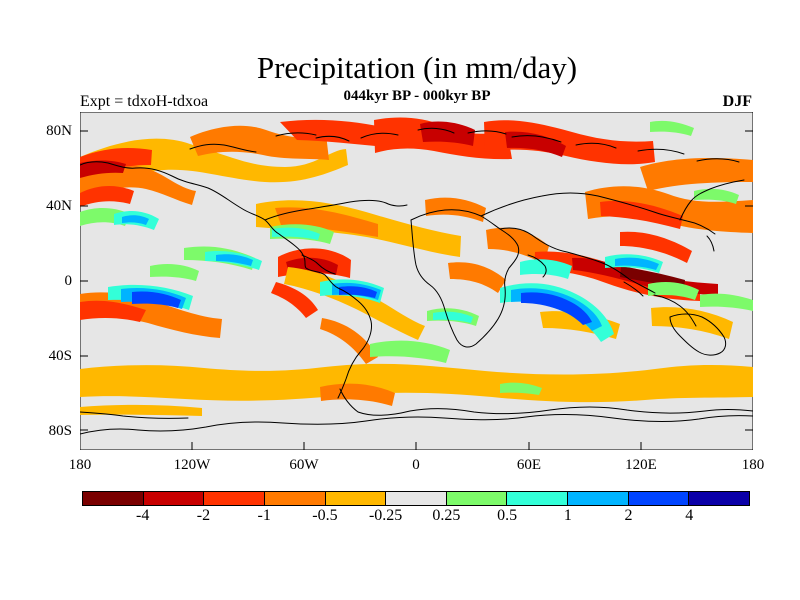 This screenshot has height=600, width=800. Describe the element at coordinates (753, 465) in the screenshot. I see `lon-label-180-right: 180` at that location.